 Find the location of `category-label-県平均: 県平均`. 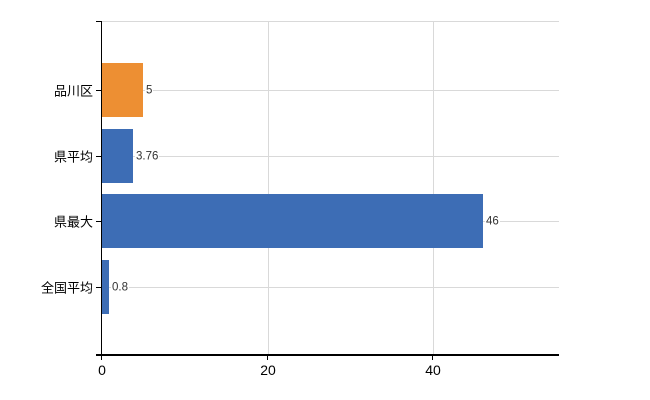

category-label-県平均: 県平均 is located at coordinates (73, 157).